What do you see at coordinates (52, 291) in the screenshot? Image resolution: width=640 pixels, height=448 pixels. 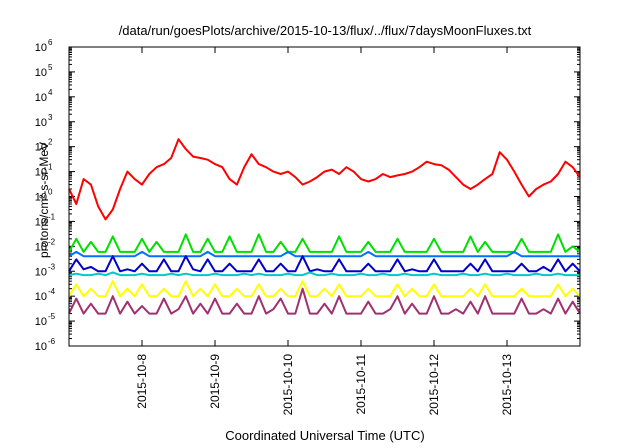 I see `y-tick-exponent: -4` at bounding box center [52, 291].